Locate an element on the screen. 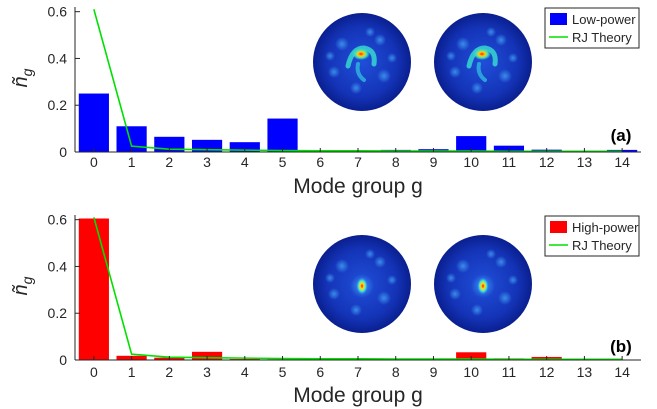 Image resolution: width=657 pixels, height=409 pixels. legend: Low-power RJ Theory is located at coordinates (592, 28).